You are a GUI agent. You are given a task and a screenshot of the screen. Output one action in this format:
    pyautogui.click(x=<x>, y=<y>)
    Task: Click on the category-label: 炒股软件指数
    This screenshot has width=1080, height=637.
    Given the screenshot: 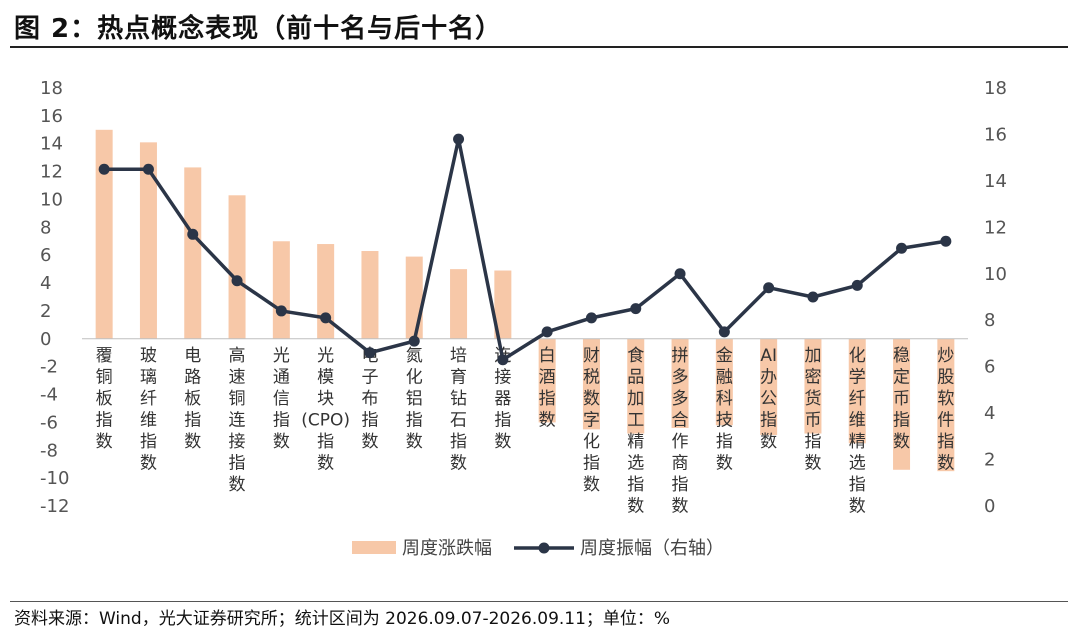 What is the action you would take?
    pyautogui.click(x=945, y=410)
    